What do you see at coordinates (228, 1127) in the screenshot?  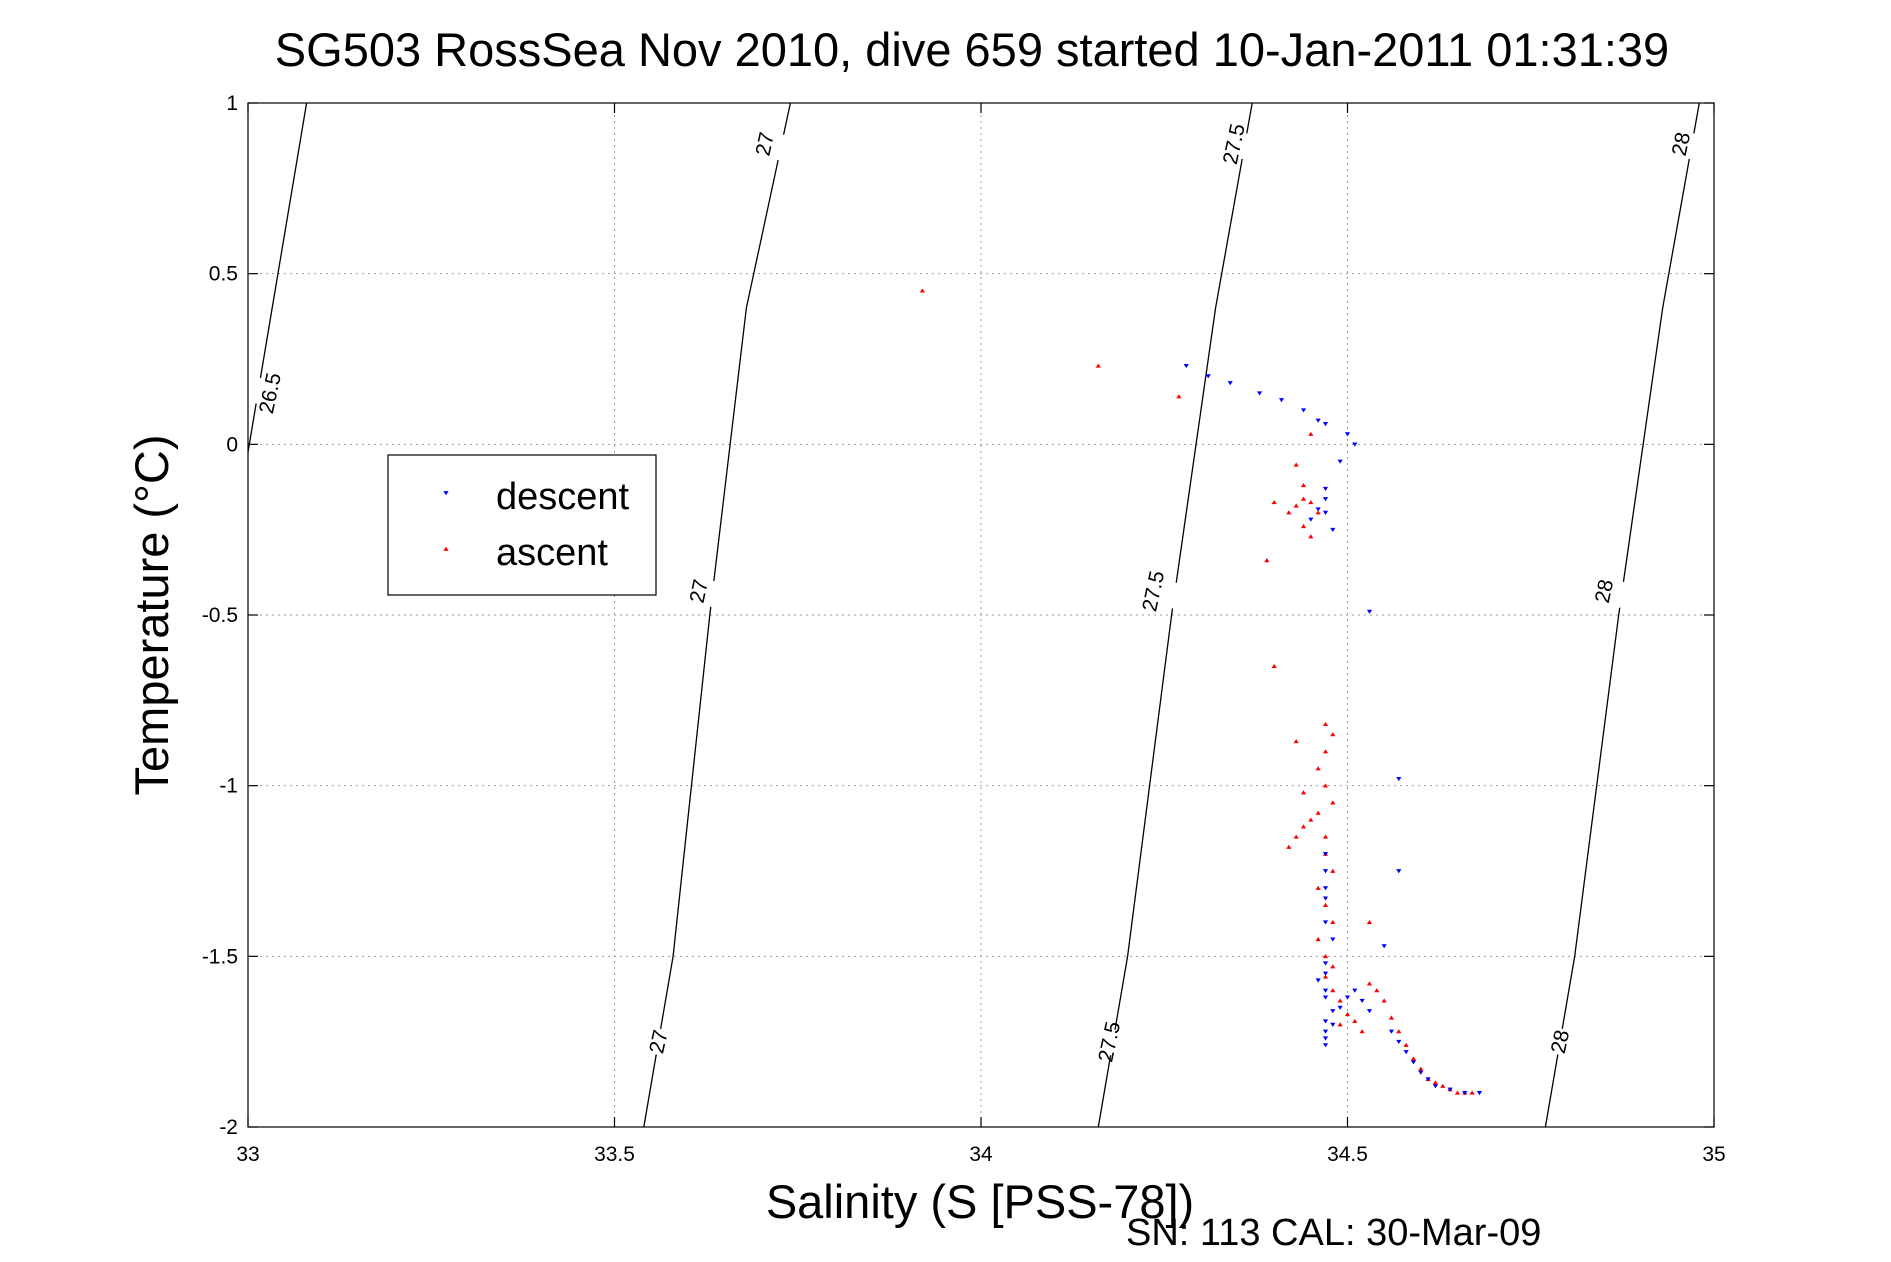 I see `y-tick-label: -2` at bounding box center [228, 1127].